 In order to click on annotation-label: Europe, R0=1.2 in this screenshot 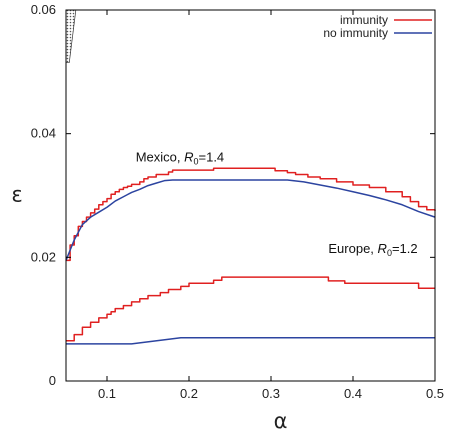, I will do `click(372, 249)`.